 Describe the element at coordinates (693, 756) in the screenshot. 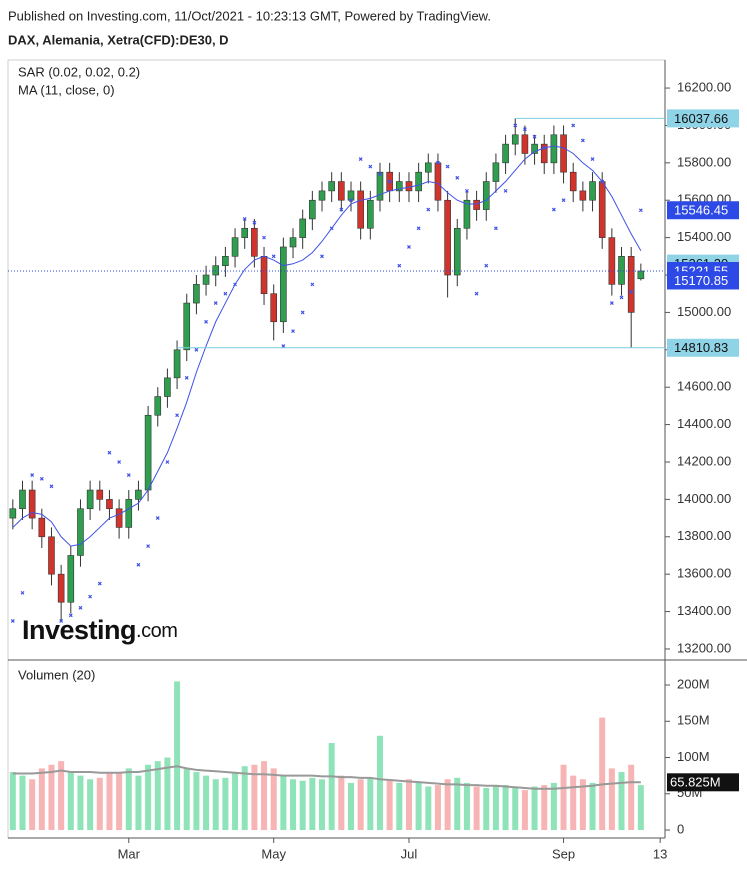

I see `volume-tick-label: 100M` at that location.